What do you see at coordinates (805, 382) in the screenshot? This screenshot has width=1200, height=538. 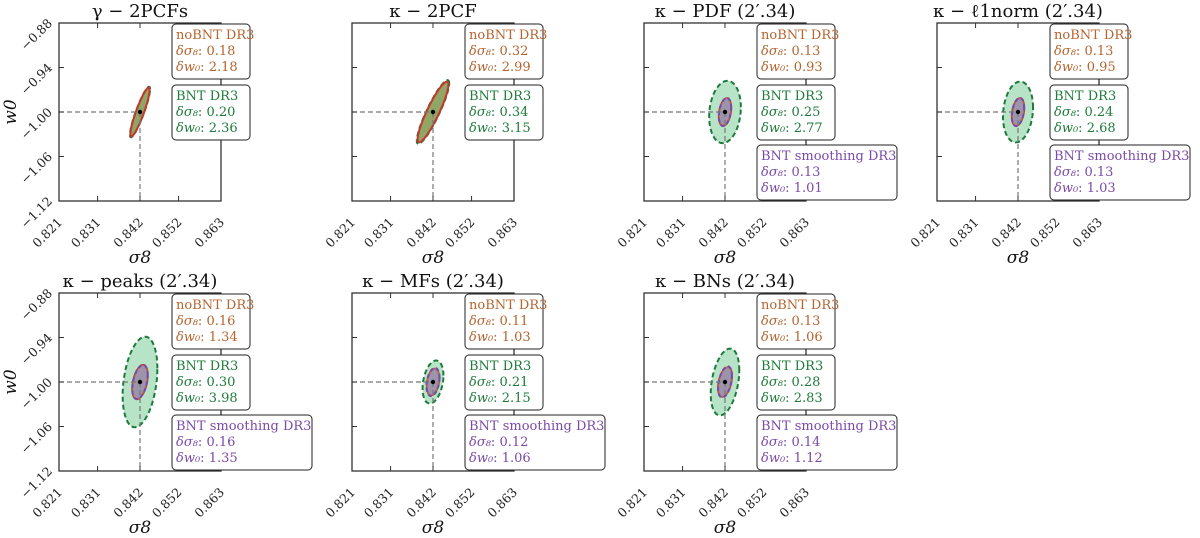 I see `dsigma8-value: 0.28` at bounding box center [805, 382].